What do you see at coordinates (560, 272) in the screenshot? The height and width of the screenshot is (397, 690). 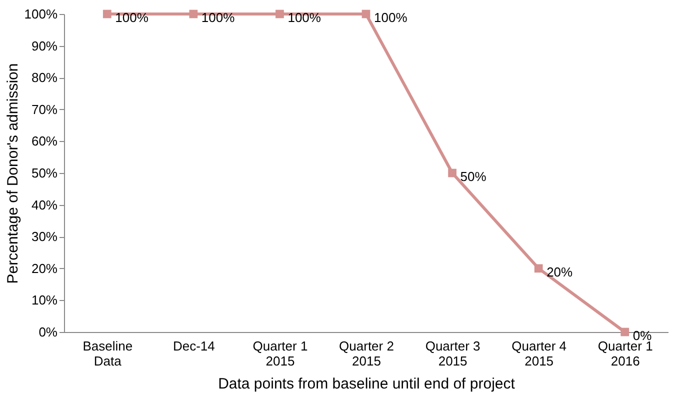 I see `data-label: 20%` at bounding box center [560, 272].